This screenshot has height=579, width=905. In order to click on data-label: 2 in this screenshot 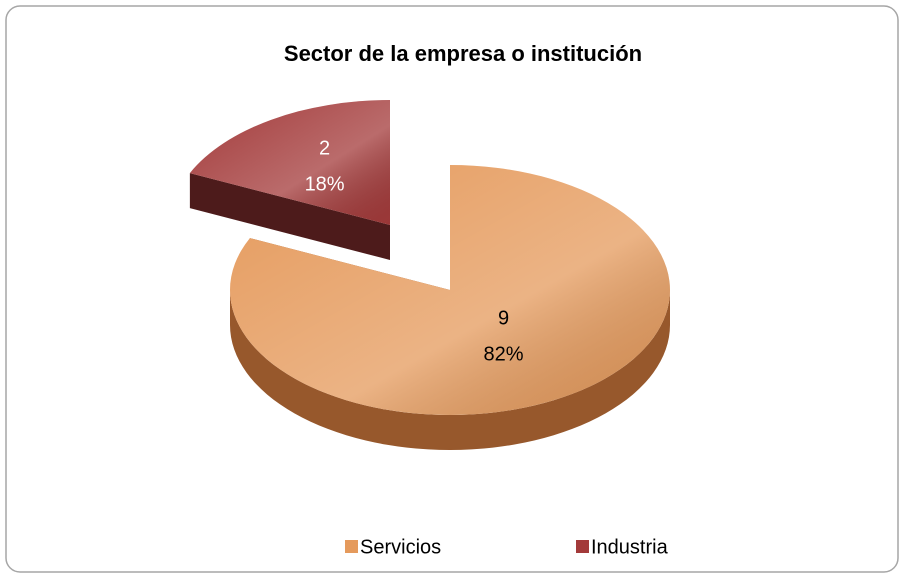, I will do `click(324, 148)`.